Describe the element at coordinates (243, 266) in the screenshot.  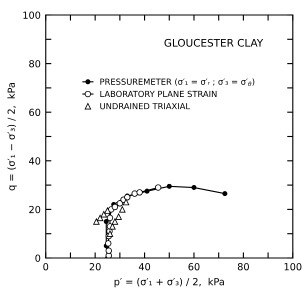
I see `x-tick-label: 80` at that location.